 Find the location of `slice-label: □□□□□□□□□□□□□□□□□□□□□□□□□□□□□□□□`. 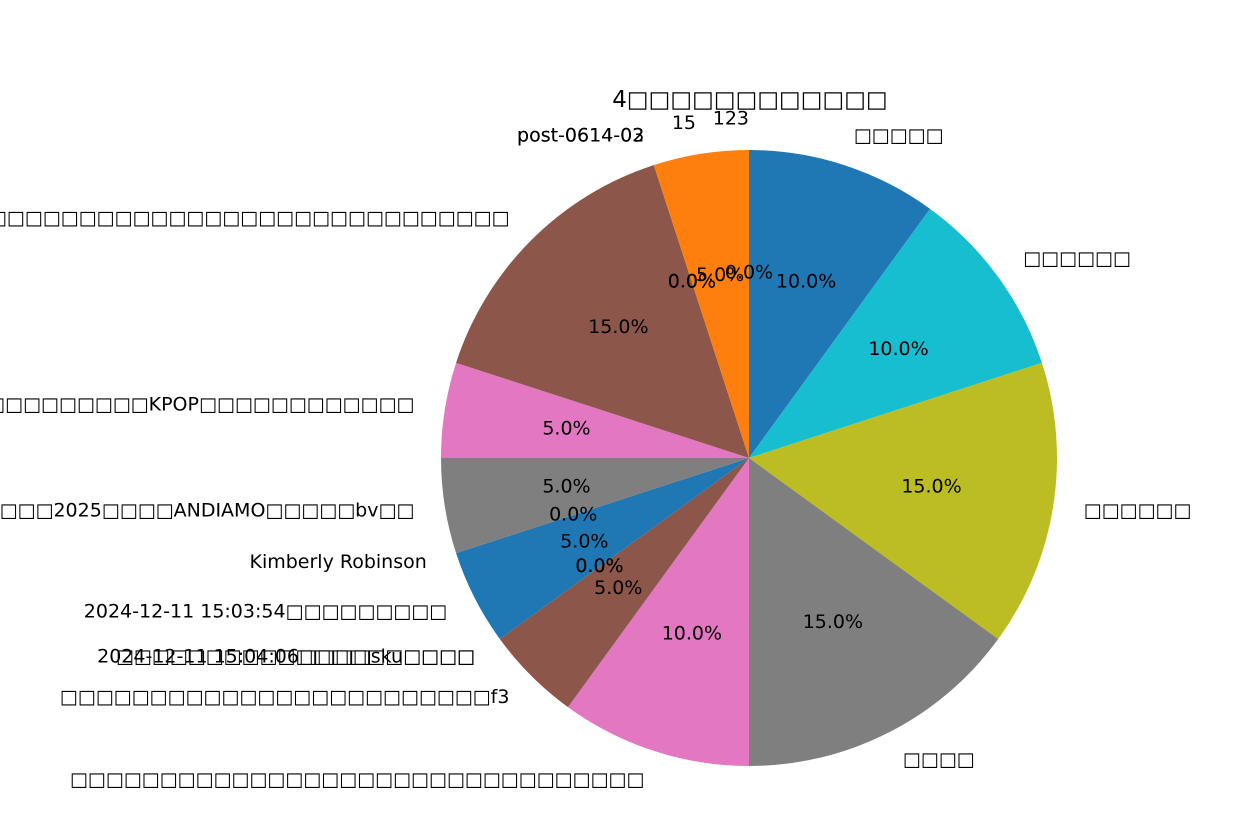

slice-label: □□□□□□□□□□□□□□□□□□□□□□□□□□□□□□□□ is located at coordinates (357, 780).